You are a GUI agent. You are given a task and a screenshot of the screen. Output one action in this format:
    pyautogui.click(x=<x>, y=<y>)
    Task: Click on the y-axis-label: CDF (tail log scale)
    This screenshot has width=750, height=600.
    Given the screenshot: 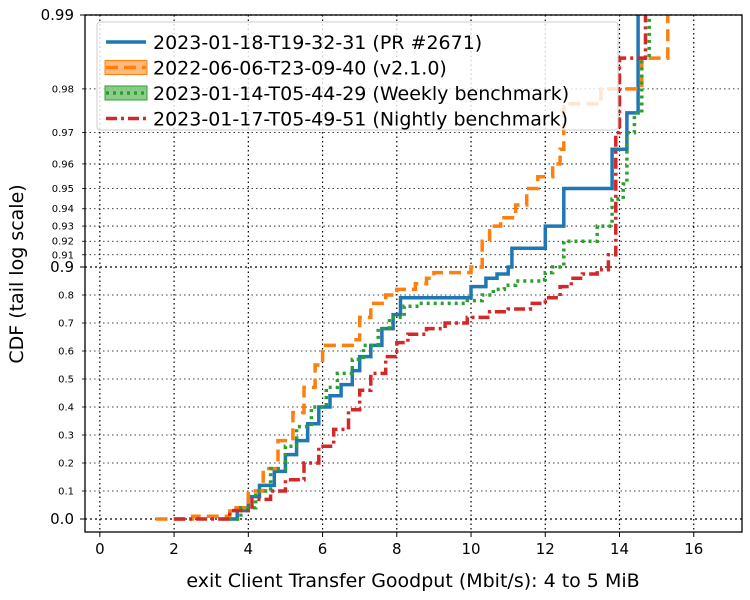 What is the action you would take?
    pyautogui.click(x=17, y=273)
    